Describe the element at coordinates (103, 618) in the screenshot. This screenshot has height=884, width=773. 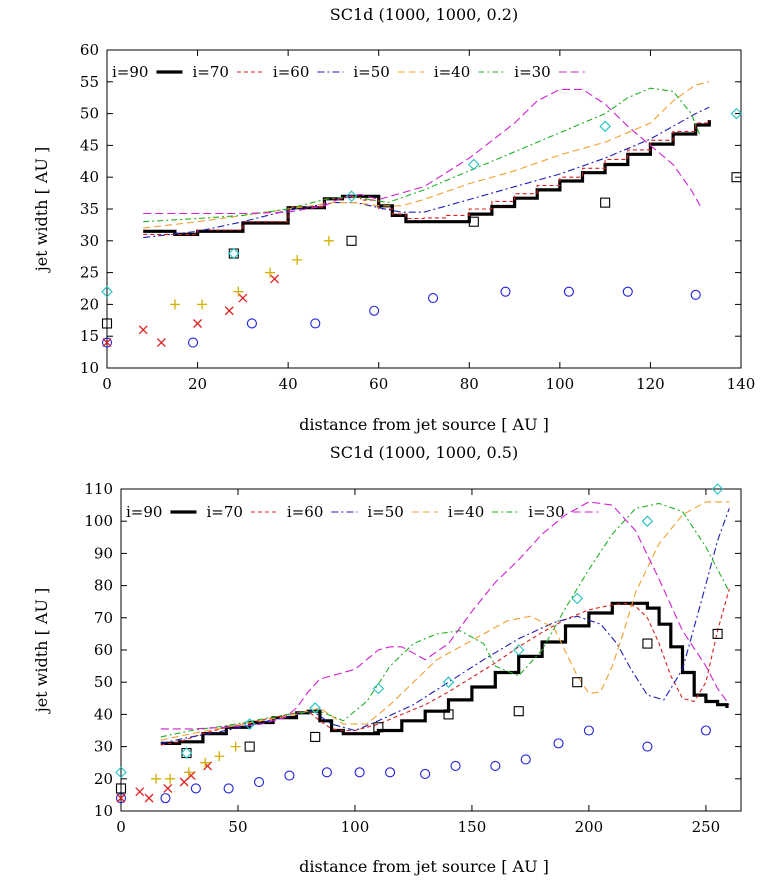
I see `y-tick-label: 70` at that location.